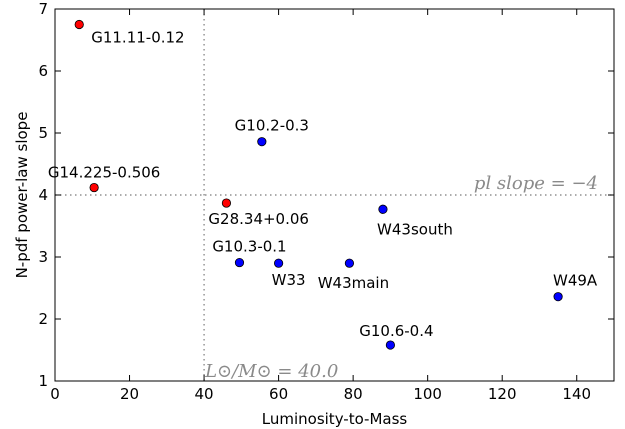  Describe the element at coordinates (43, 319) in the screenshot. I see `y-tick-label: 2` at that location.